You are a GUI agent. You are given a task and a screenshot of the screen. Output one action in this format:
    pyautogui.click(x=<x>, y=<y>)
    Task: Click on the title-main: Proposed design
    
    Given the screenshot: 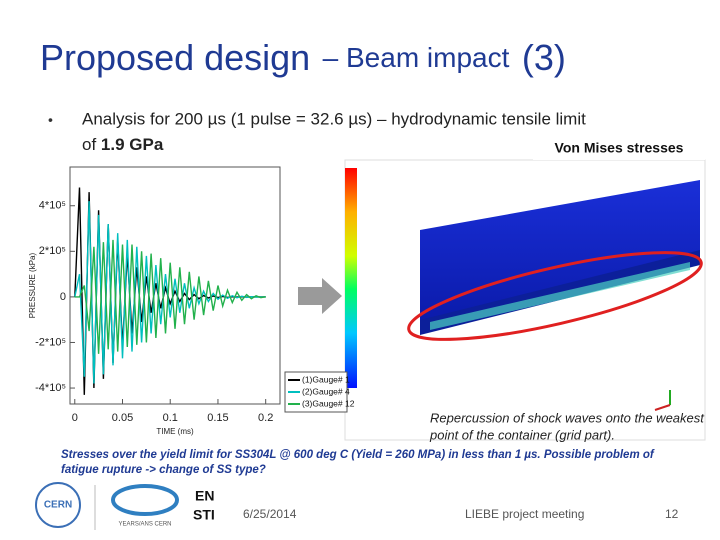 What is the action you would take?
    pyautogui.click(x=175, y=57)
    